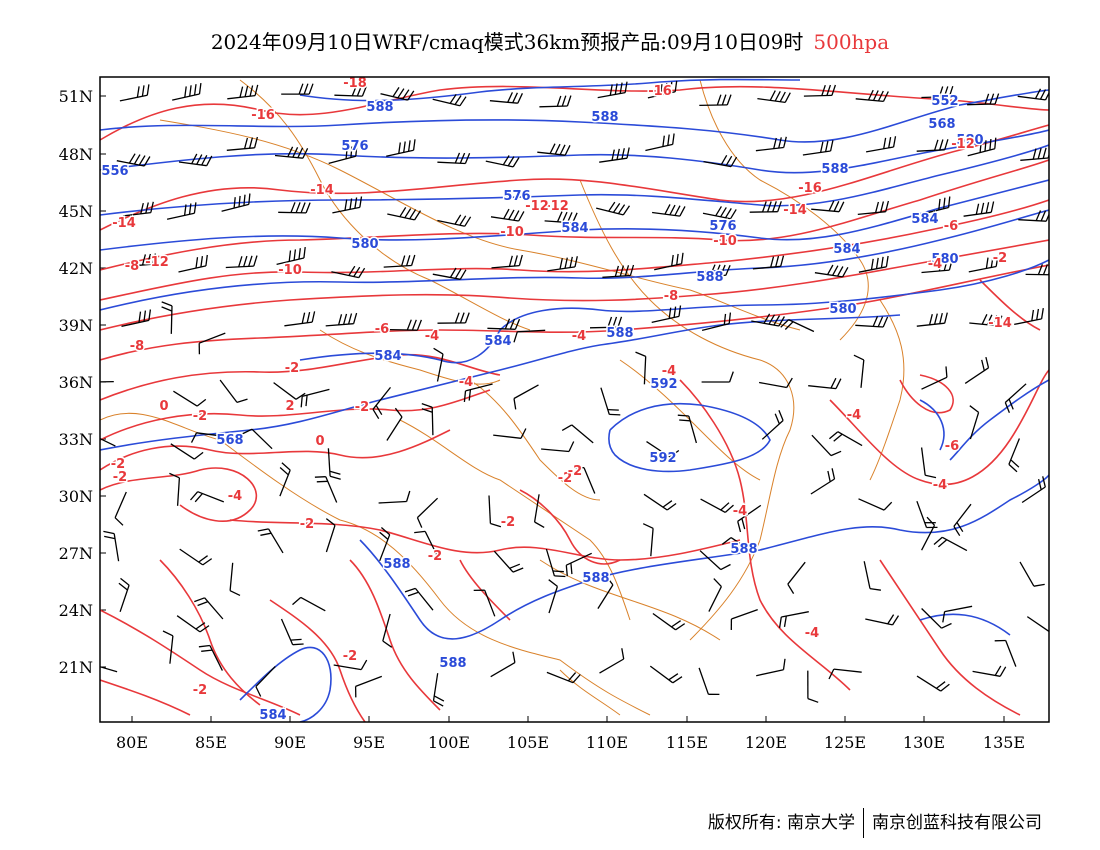 The width and height of the screenshot is (1100, 850). What do you see at coordinates (528, 742) in the screenshot?
I see `lon-label: 105E` at bounding box center [528, 742].